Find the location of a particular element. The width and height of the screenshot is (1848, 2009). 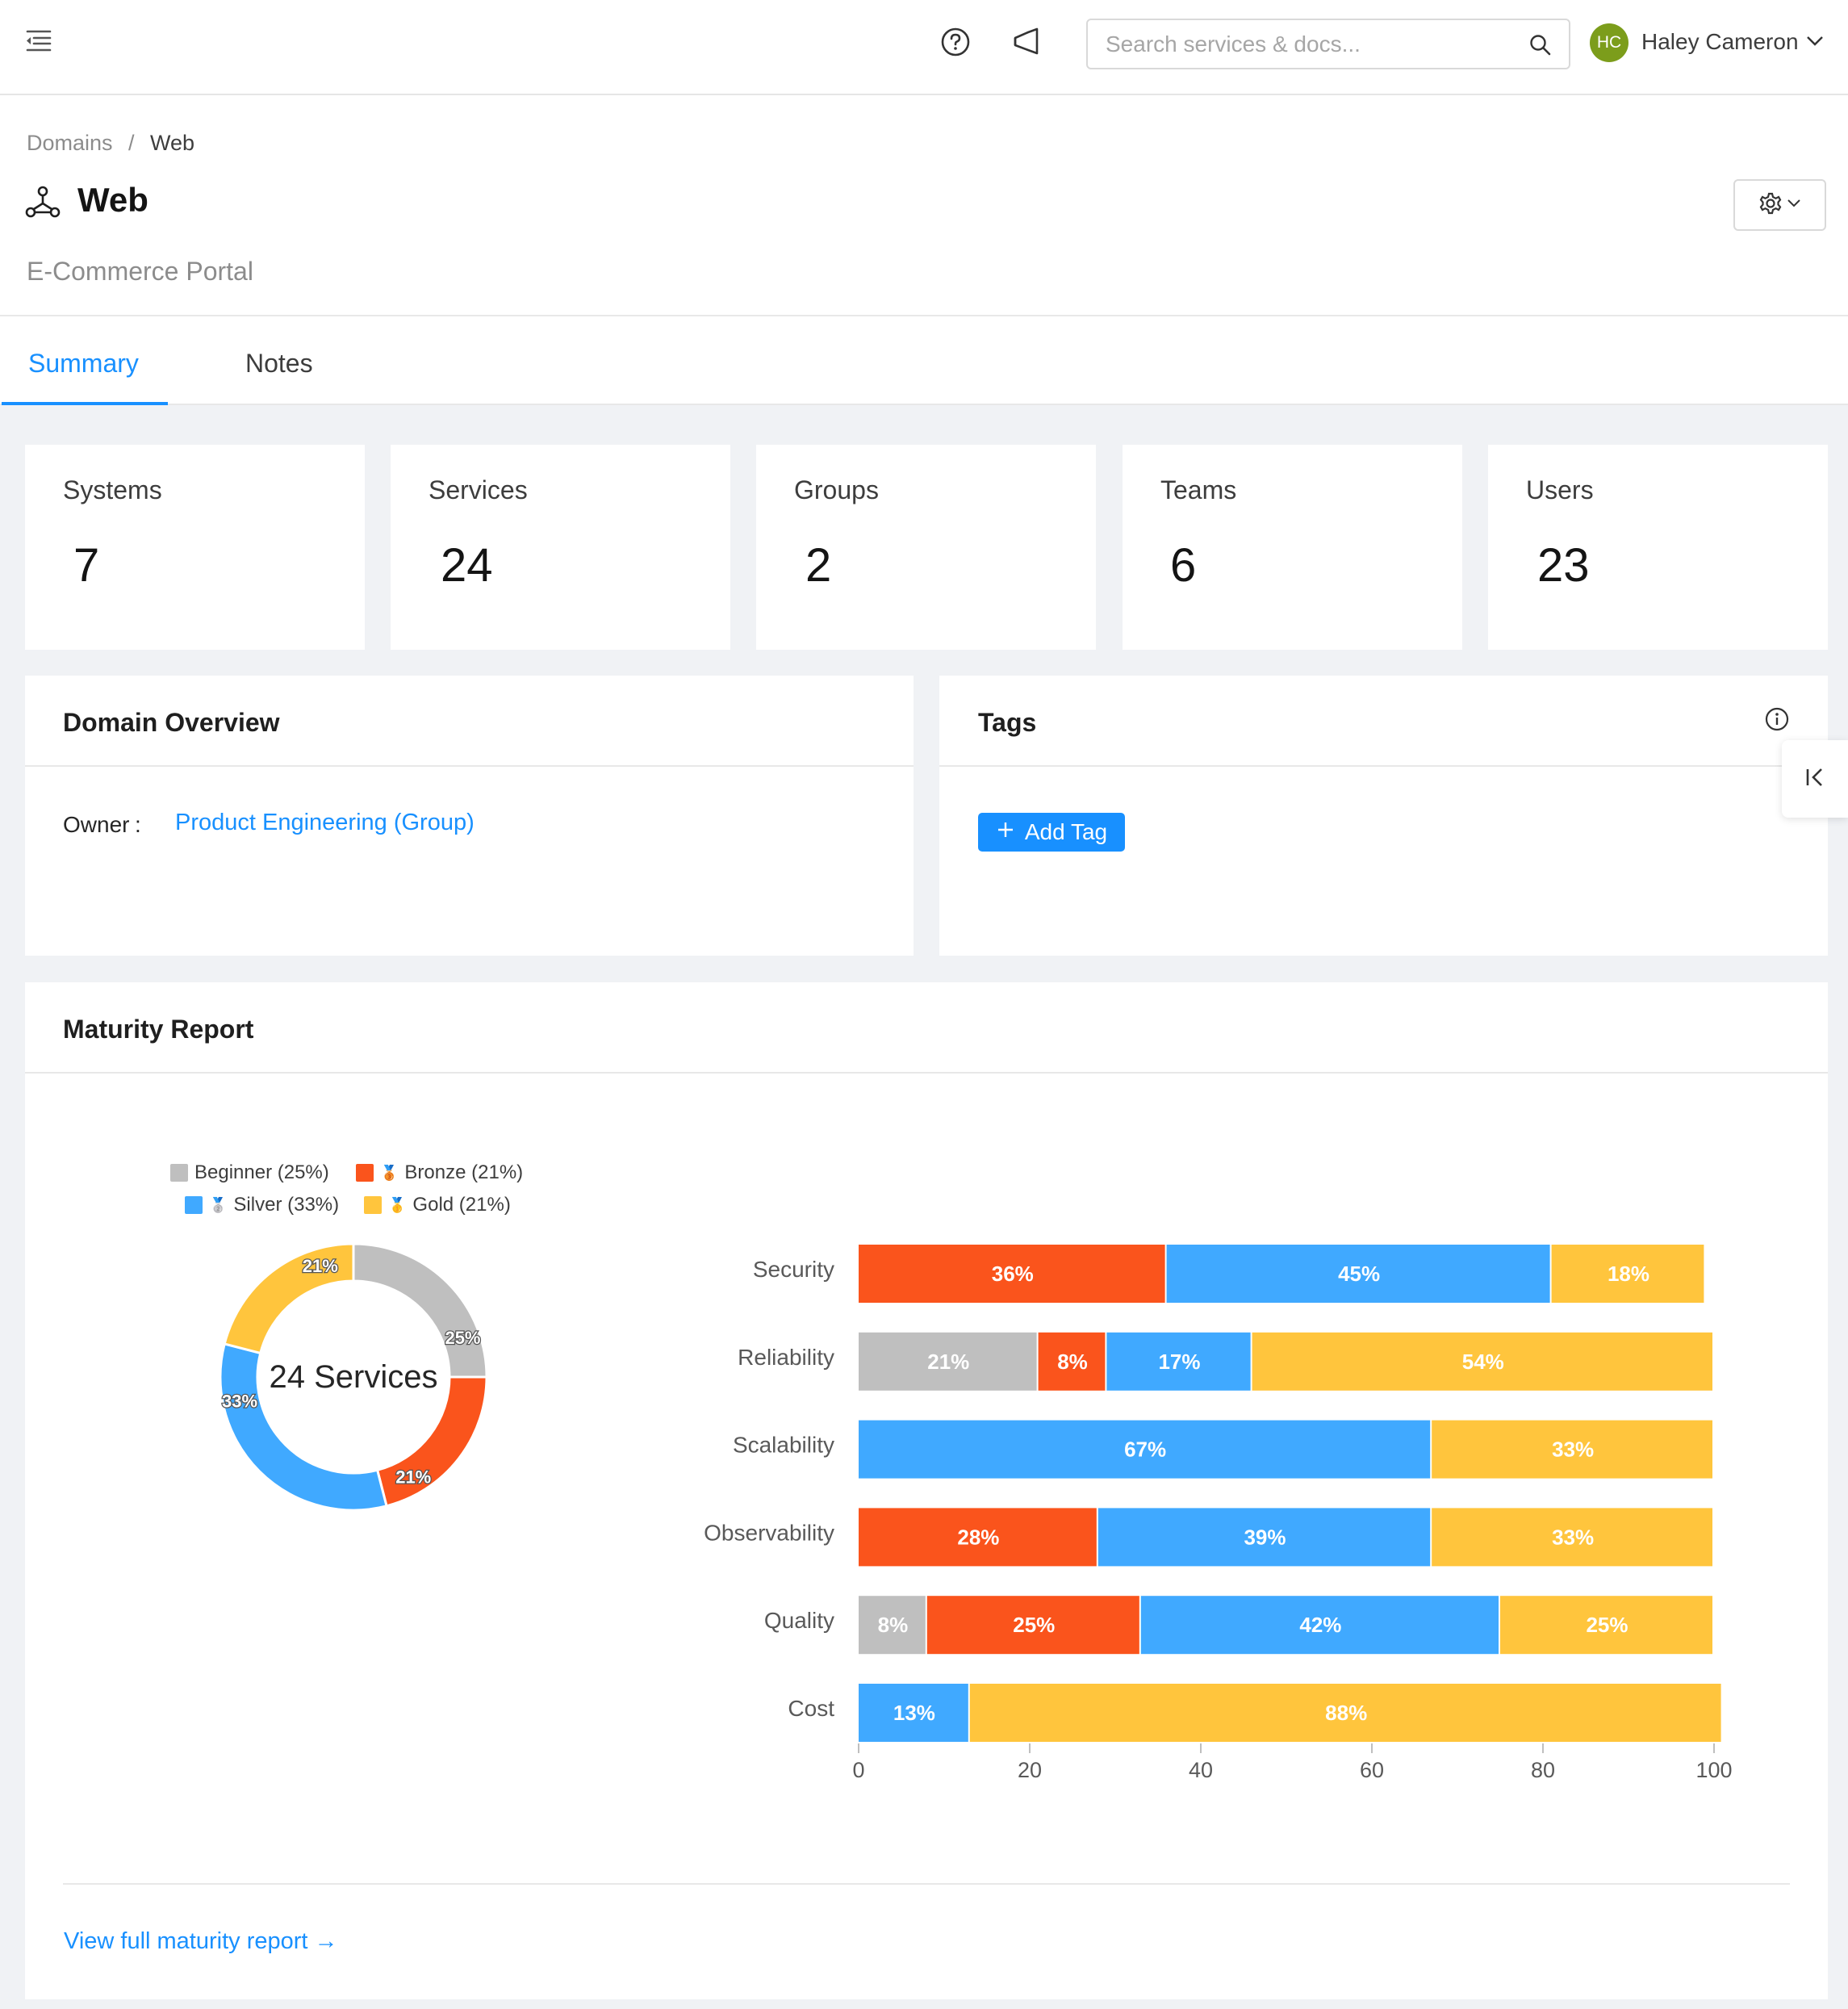

add-tag-button: Add Tag is located at coordinates (1051, 833).